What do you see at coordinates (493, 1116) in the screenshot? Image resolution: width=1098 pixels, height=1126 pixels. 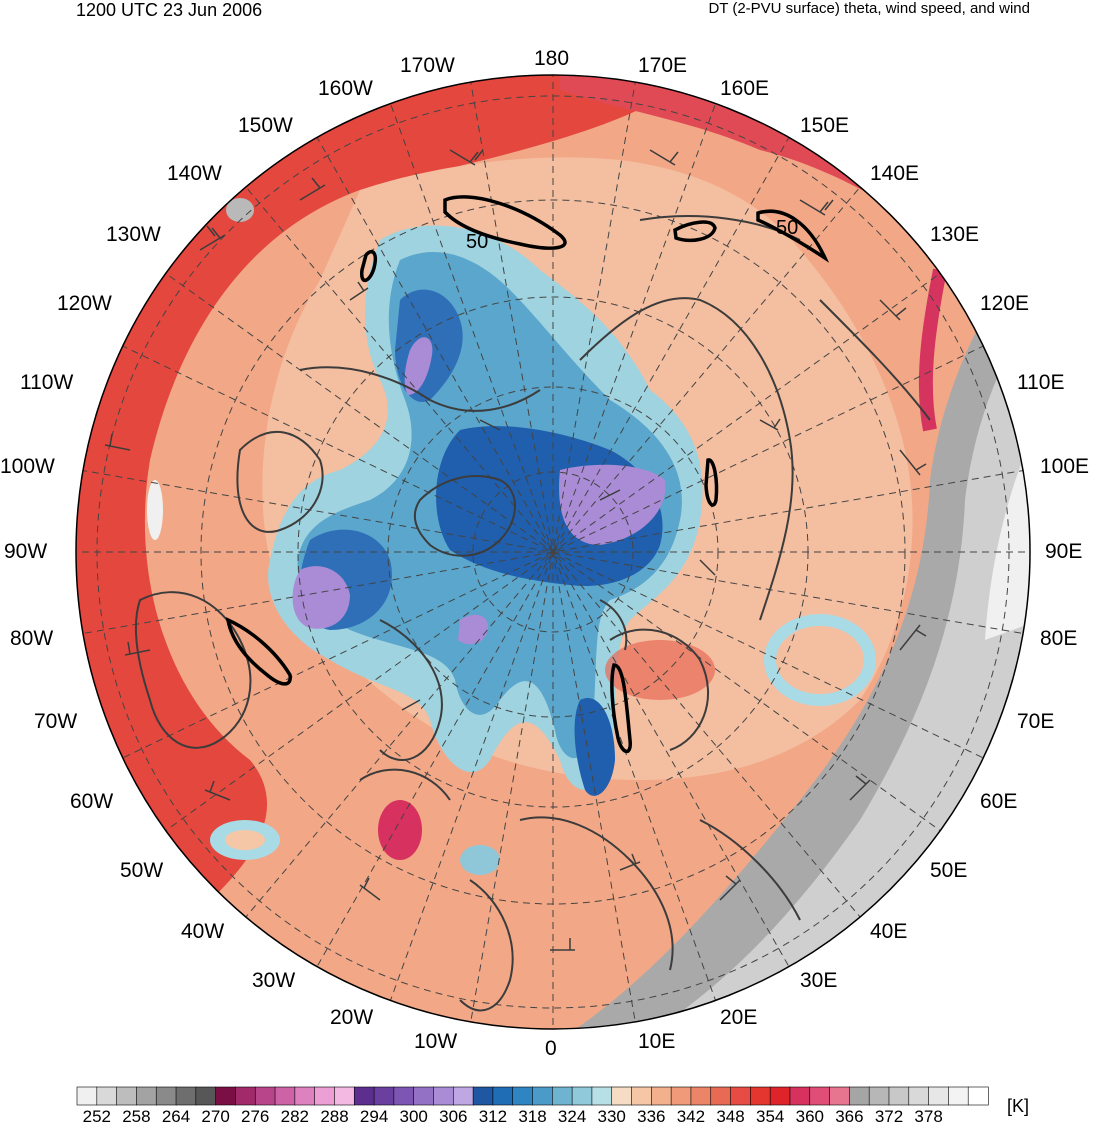 I see `colorbar-tick-label: 312` at bounding box center [493, 1116].